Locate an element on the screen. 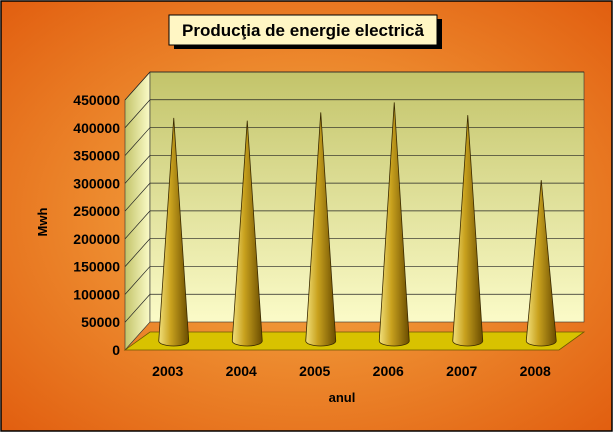  y-tick-label: 250000 is located at coordinates (96, 211).